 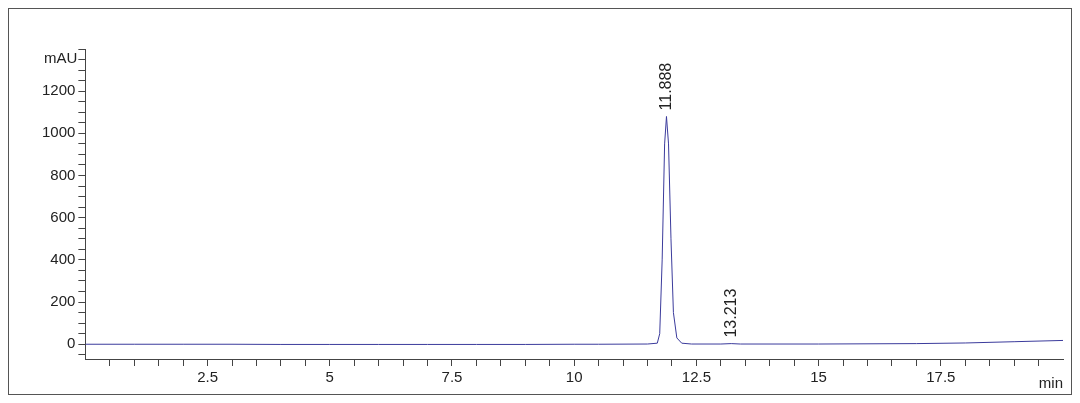 What do you see at coordinates (207, 377) in the screenshot?
I see `x-tick-label: 2.5` at bounding box center [207, 377].